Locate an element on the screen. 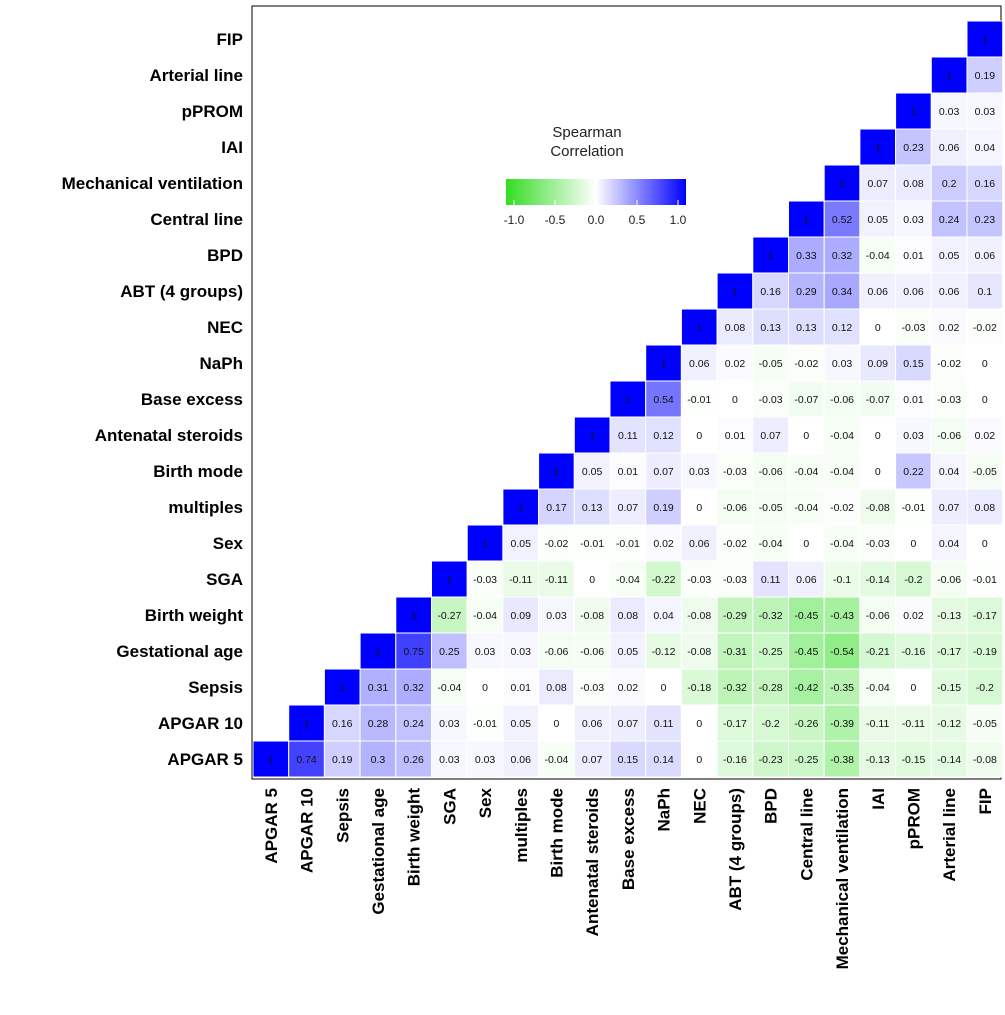  heatmap-cell-birth-weight-base-excess is located at coordinates (628, 615).